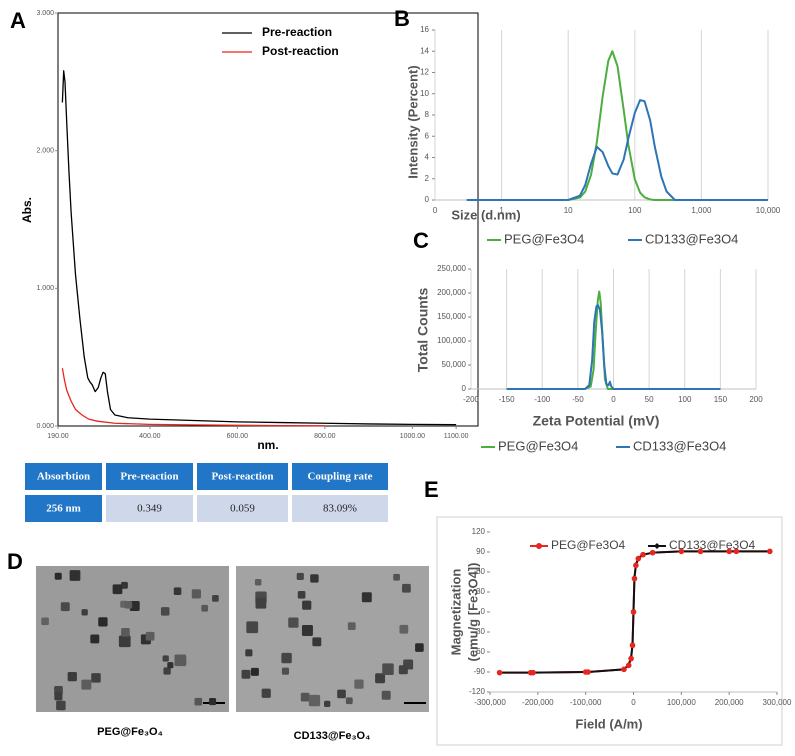 Image resolution: width=795 pixels, height=756 pixels. I want to click on x-tick-label: 300,000, so click(777, 702).